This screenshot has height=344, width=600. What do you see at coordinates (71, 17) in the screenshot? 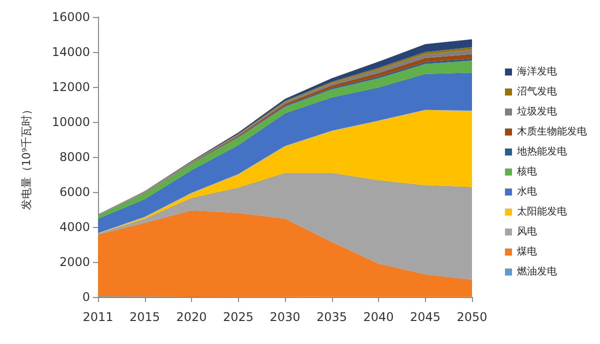
I see `y-tick-label: 16000` at bounding box center [71, 17].